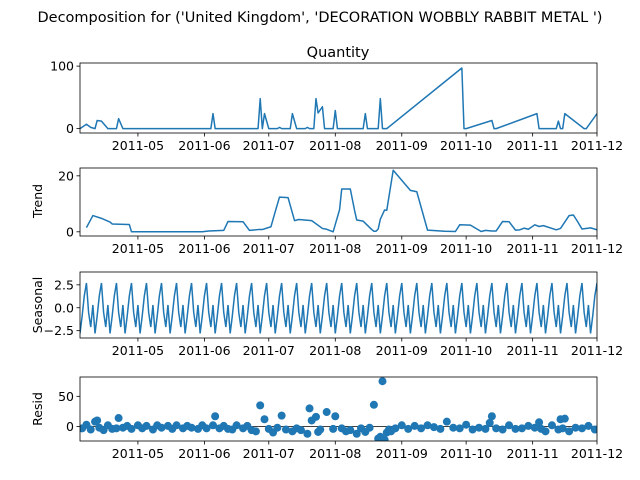 Image resolution: width=640 pixels, height=480 pixels. What do you see at coordinates (138, 453) in the screenshot?
I see `resid-xtick-label: 2011-05` at bounding box center [138, 453].